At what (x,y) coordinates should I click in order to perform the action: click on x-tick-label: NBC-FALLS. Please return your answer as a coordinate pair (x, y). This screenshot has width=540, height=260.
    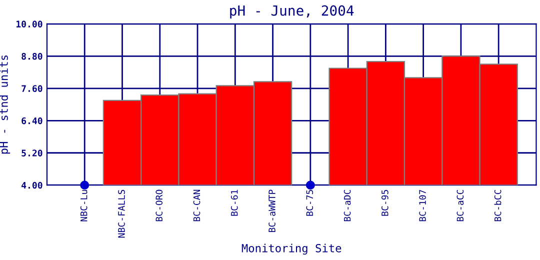
    Looking at the image, I should click on (121, 214).